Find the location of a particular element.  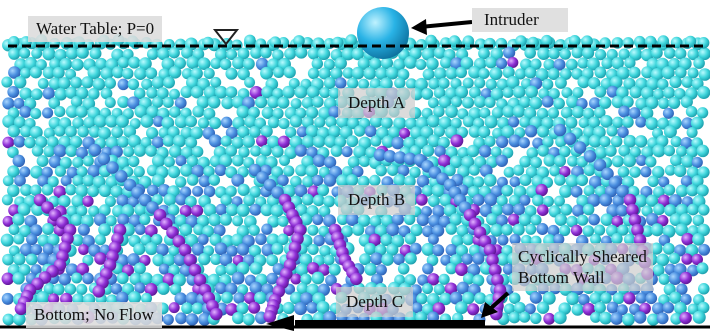

intruder-arrow is located at coordinates (446, 24).